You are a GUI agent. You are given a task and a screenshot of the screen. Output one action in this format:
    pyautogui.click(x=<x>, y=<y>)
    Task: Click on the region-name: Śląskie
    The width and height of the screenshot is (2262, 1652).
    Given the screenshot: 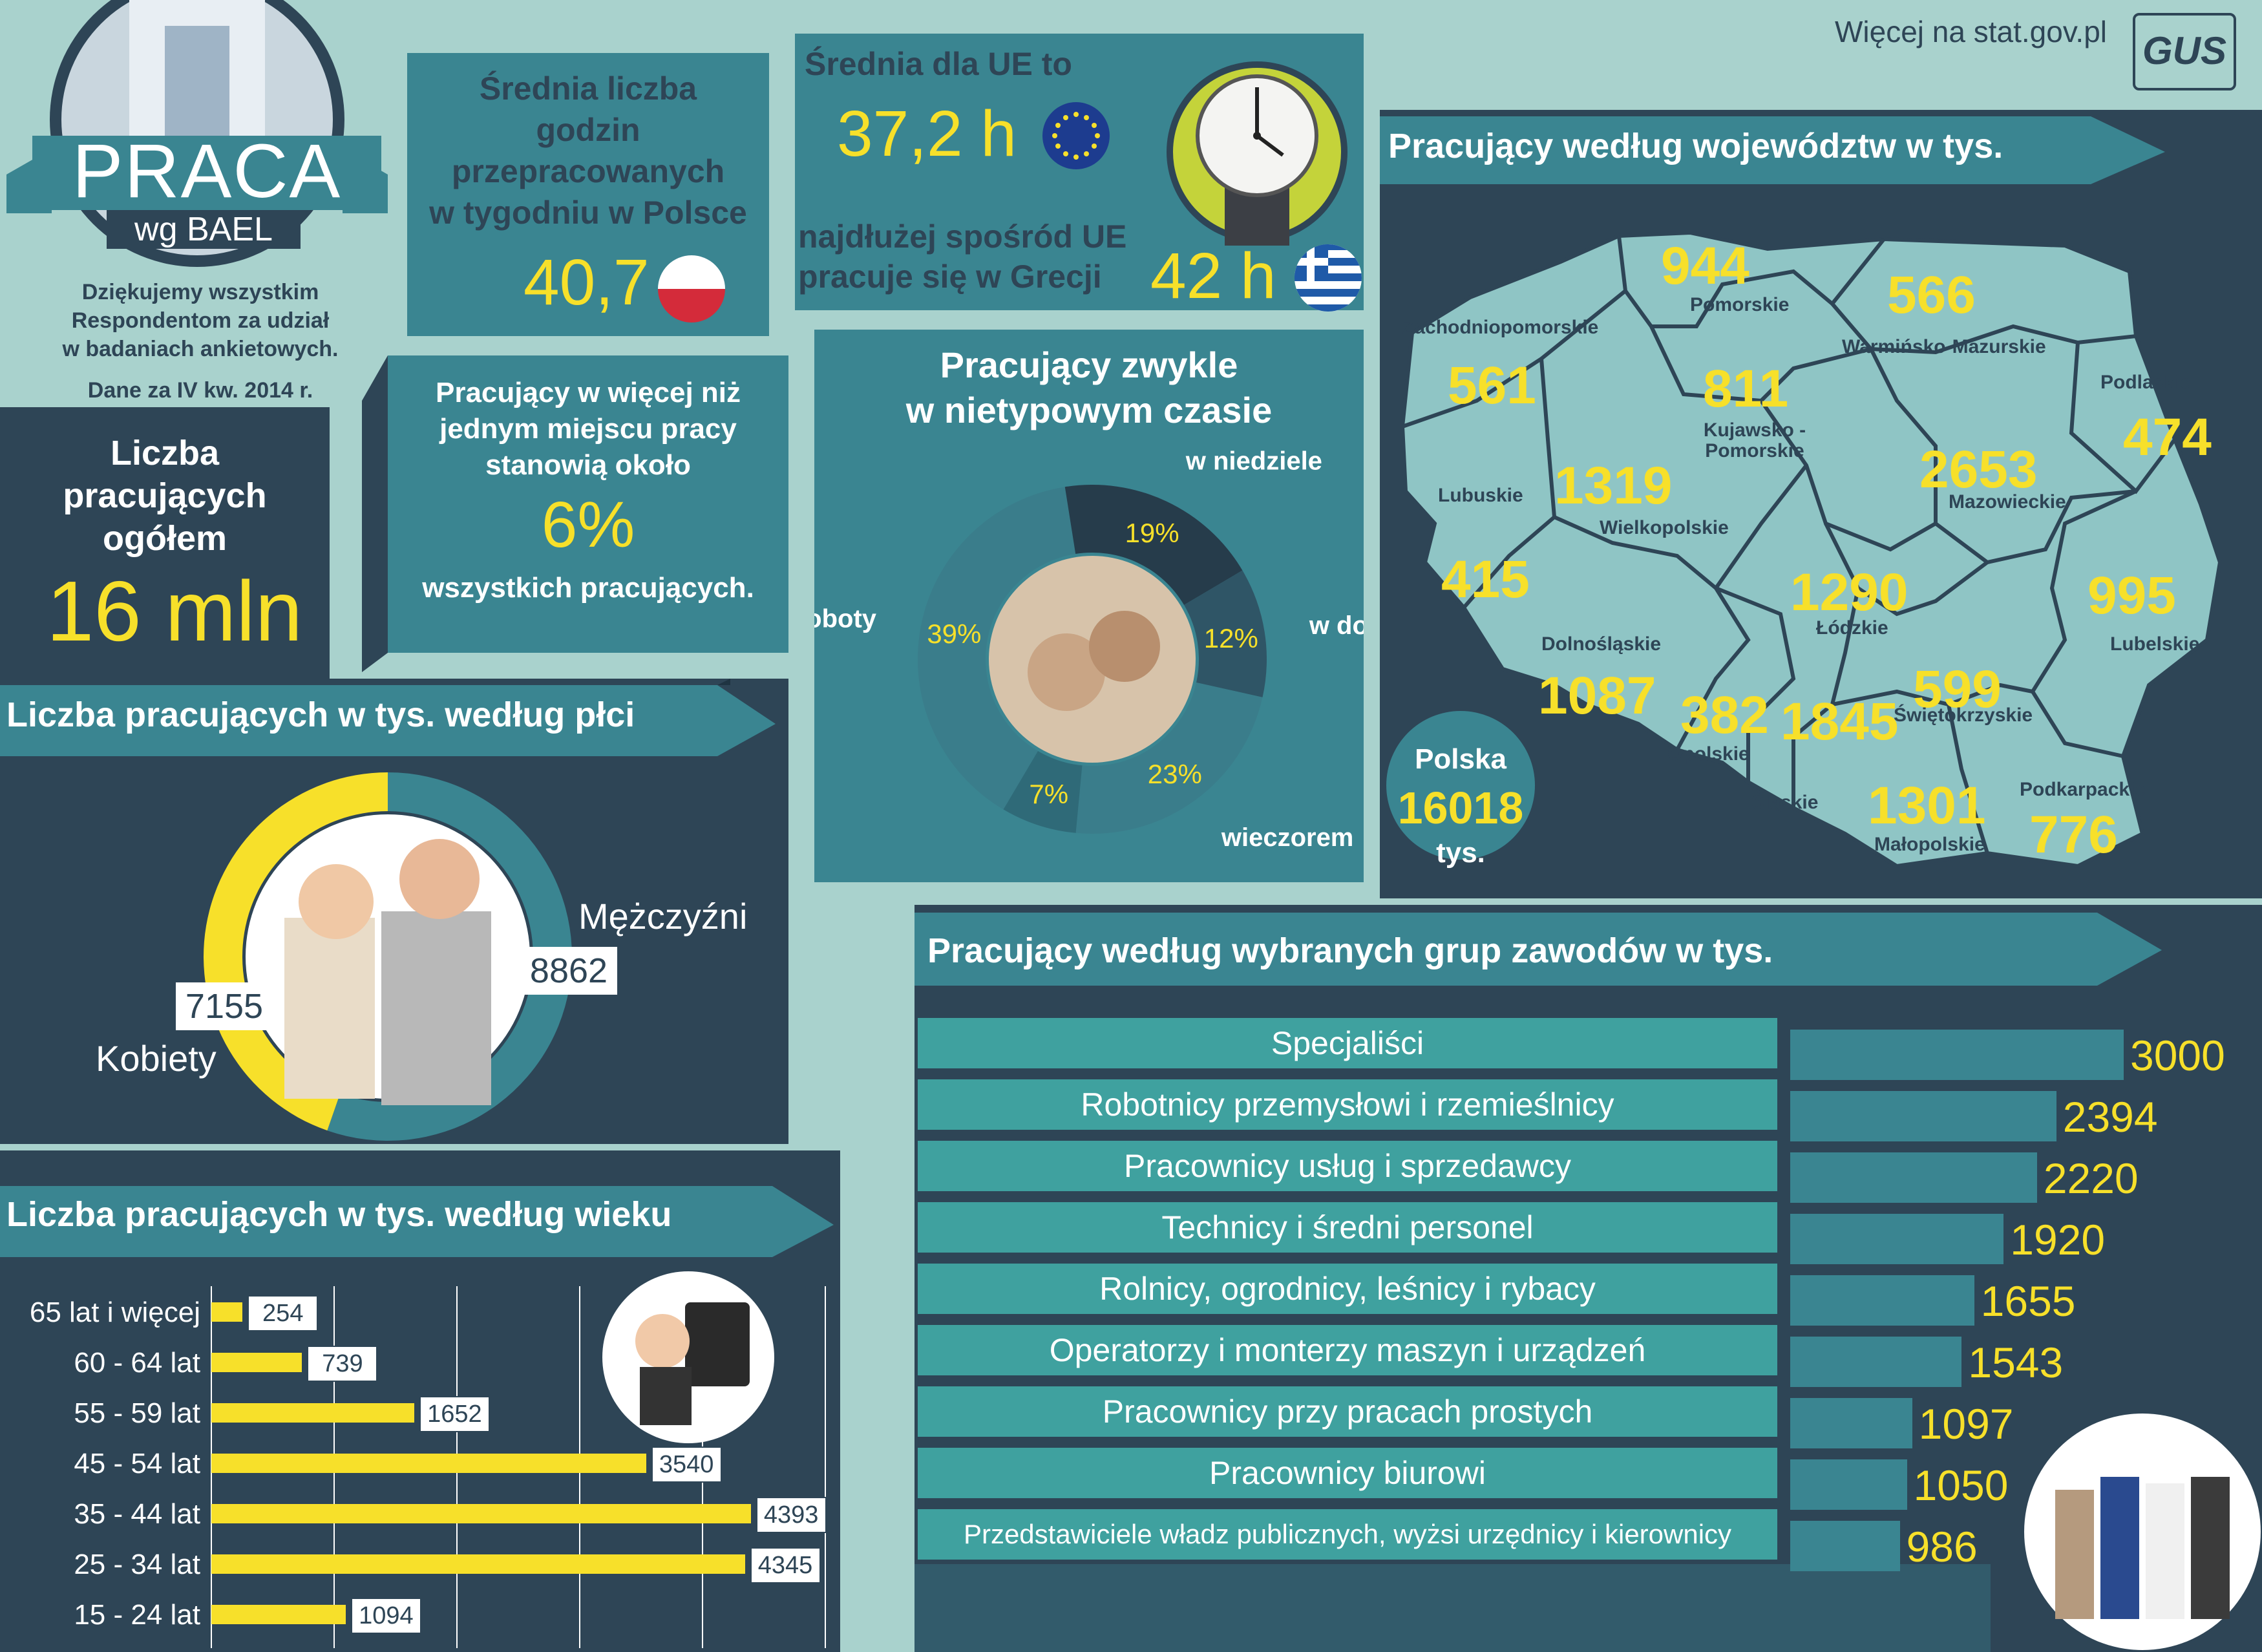 What is the action you would take?
    pyautogui.click(x=1785, y=802)
    